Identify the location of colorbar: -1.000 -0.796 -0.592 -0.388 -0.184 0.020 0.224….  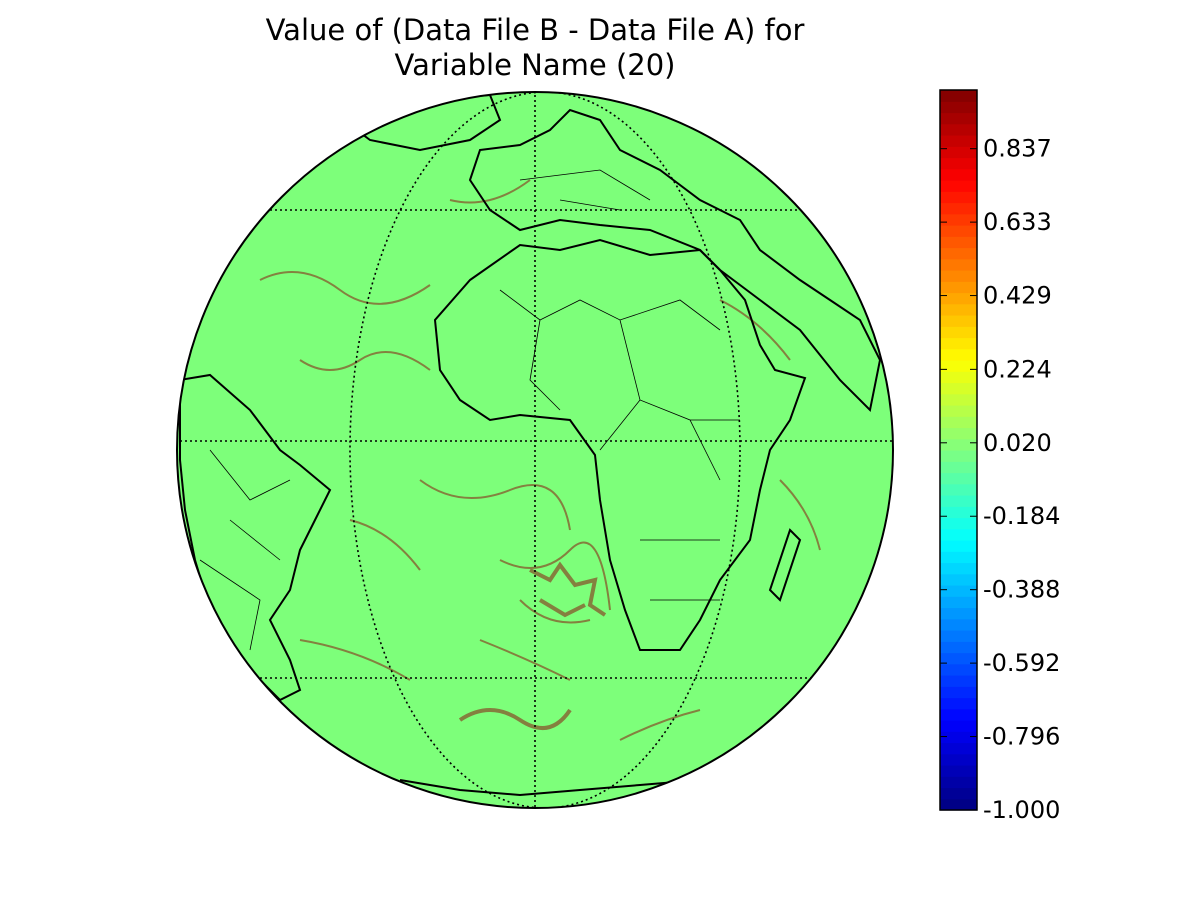
(999, 456).